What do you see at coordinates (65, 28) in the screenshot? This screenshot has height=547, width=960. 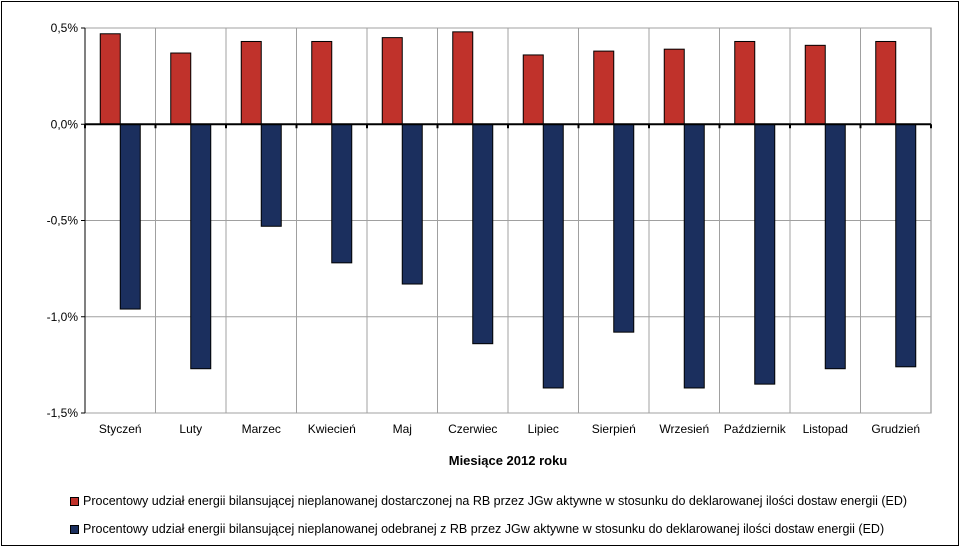 I see `y-tick-label: 0,5%` at bounding box center [65, 28].